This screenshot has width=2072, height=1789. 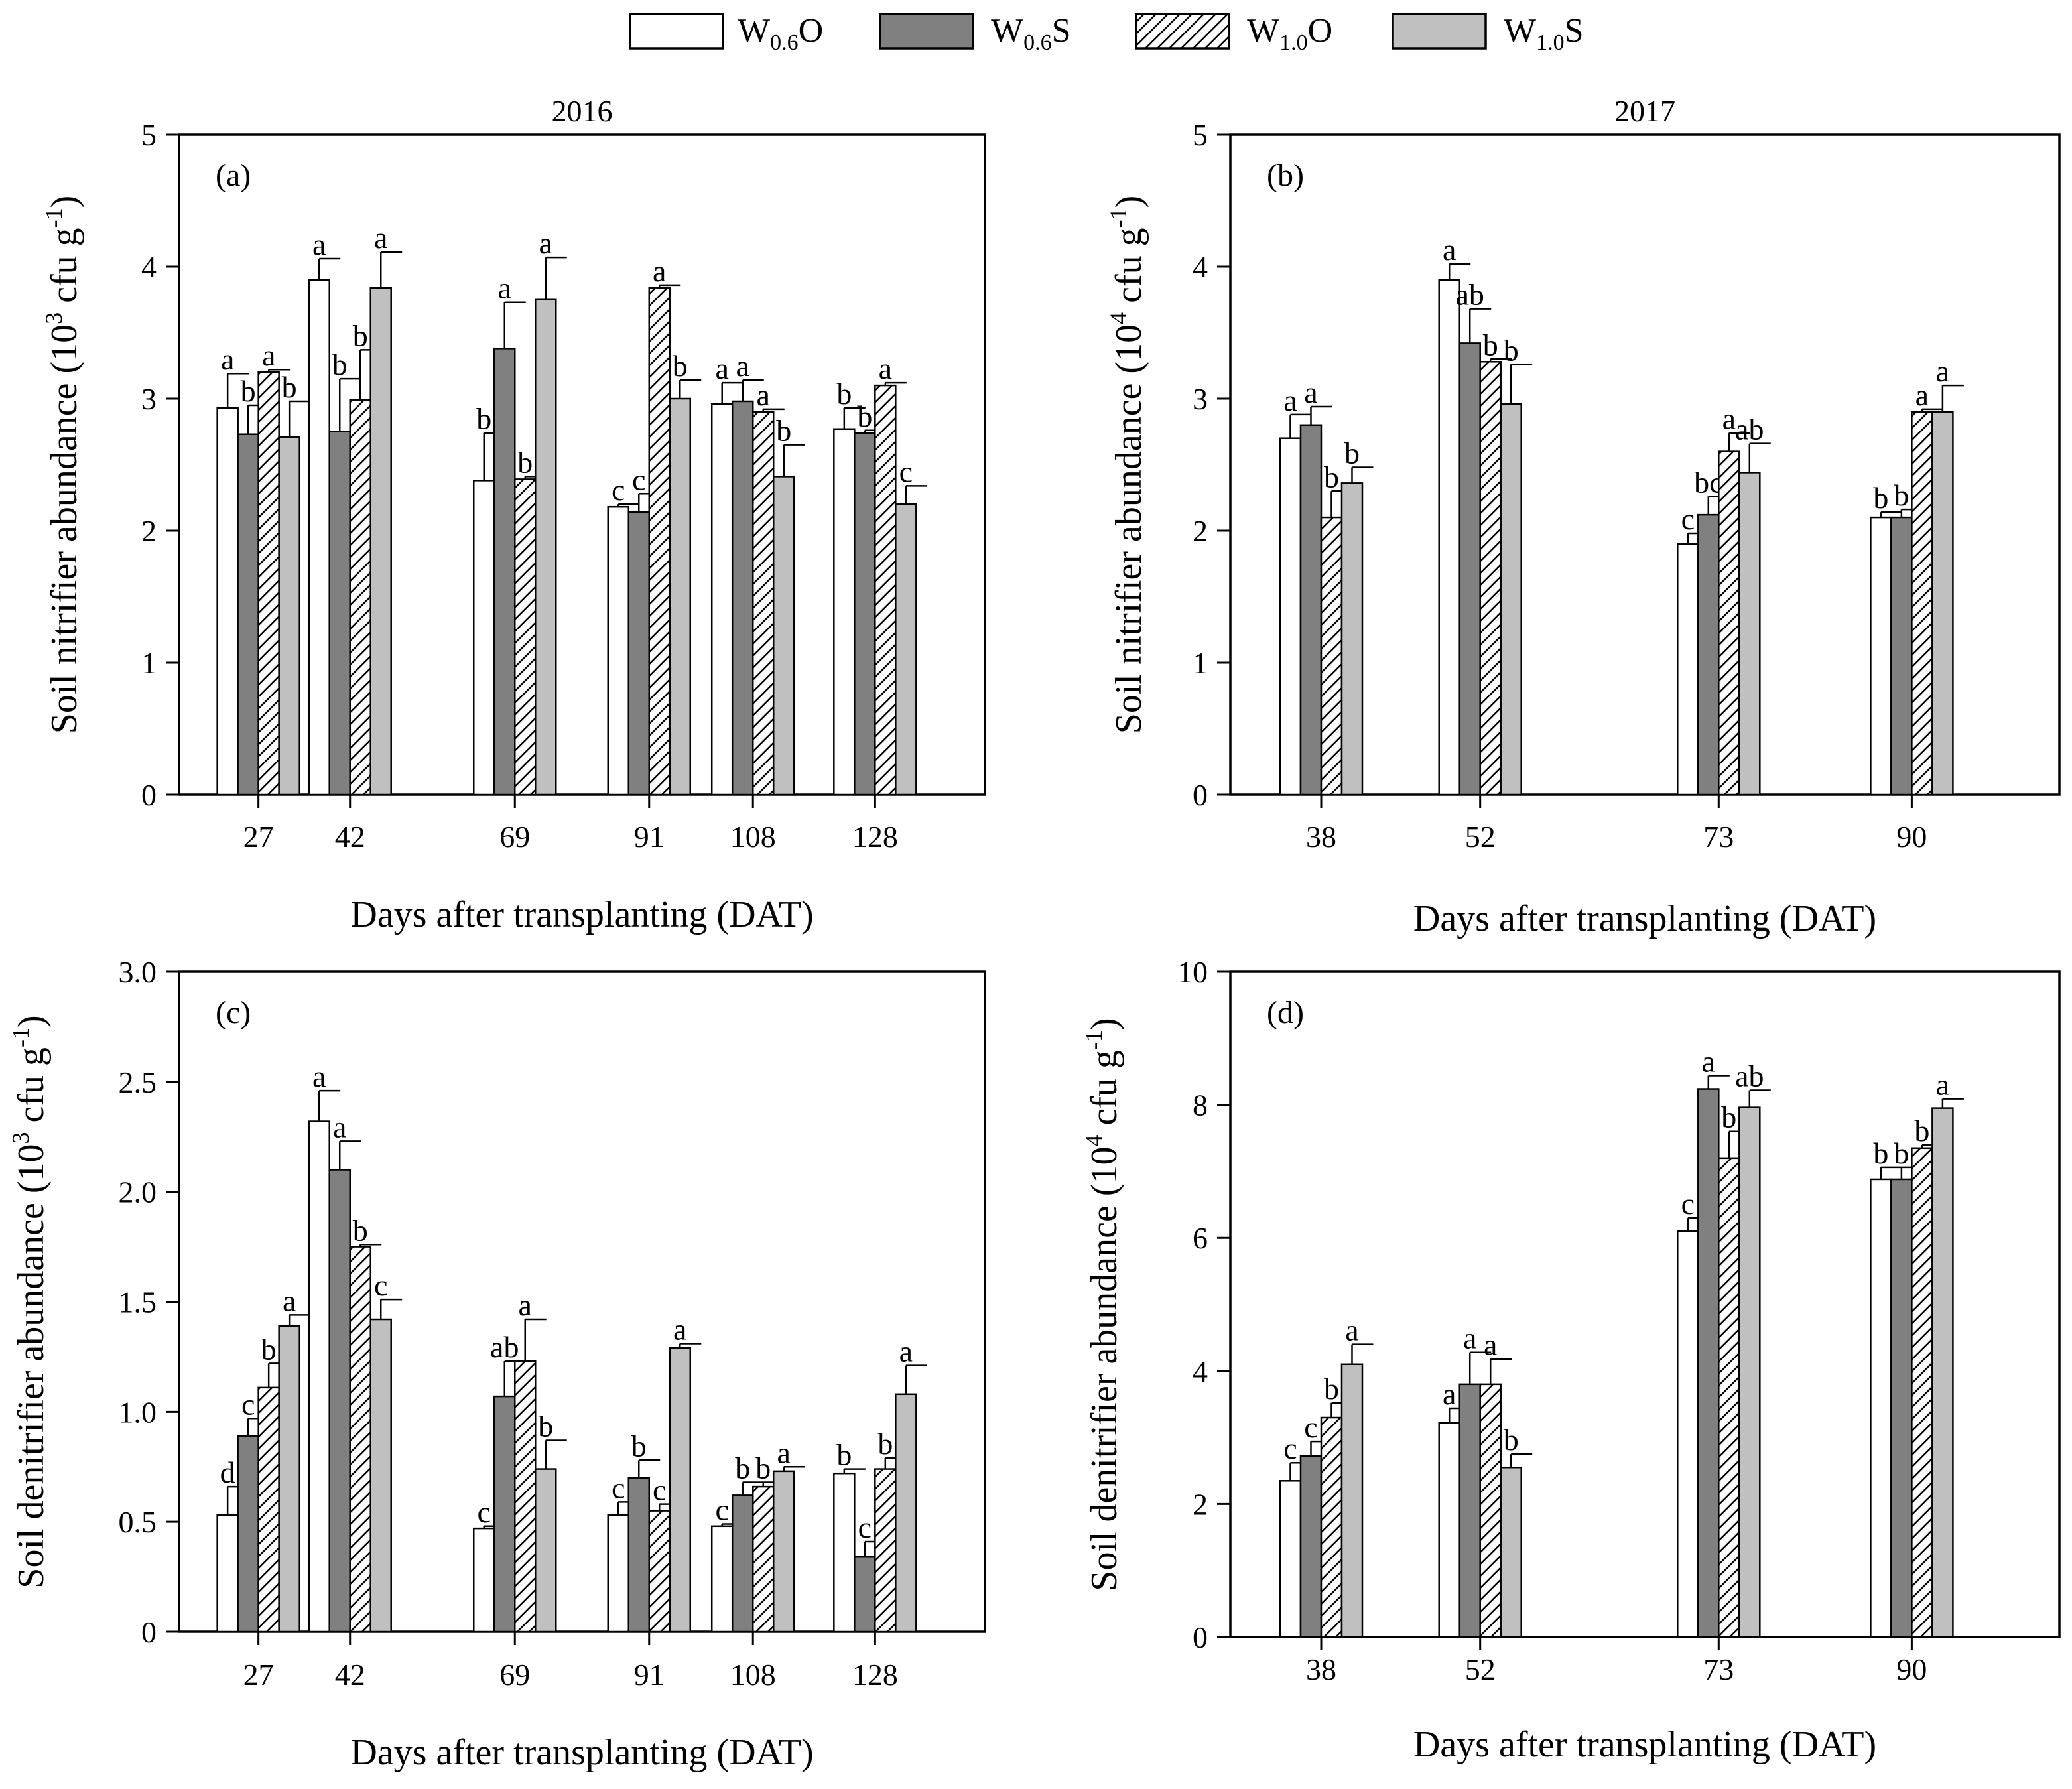 What do you see at coordinates (149, 399) in the screenshot?
I see `y-tick-label: 3` at bounding box center [149, 399].